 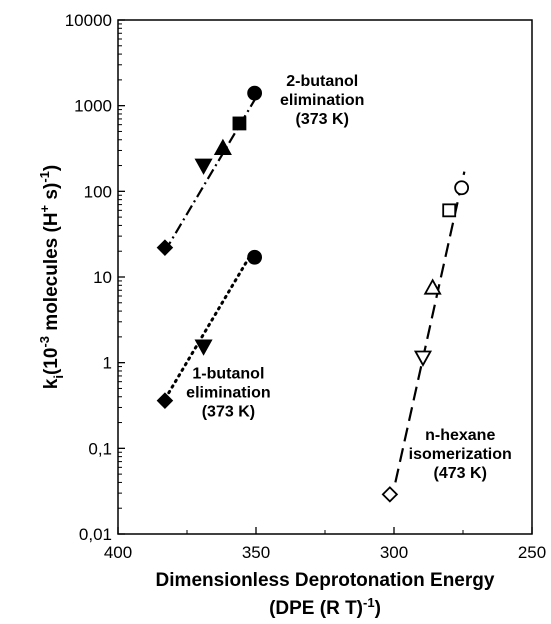 What do you see at coordinates (44, 342) in the screenshot?
I see `y-axis-title-exp: -3` at bounding box center [44, 342].